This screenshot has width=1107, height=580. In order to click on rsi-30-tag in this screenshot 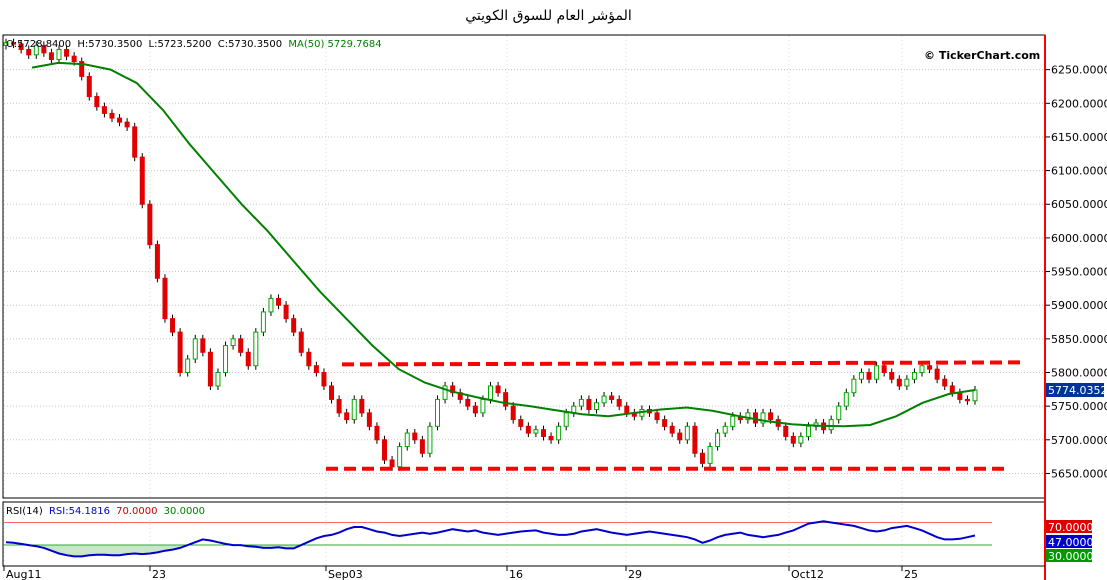, I will do `click(1069, 555)`.